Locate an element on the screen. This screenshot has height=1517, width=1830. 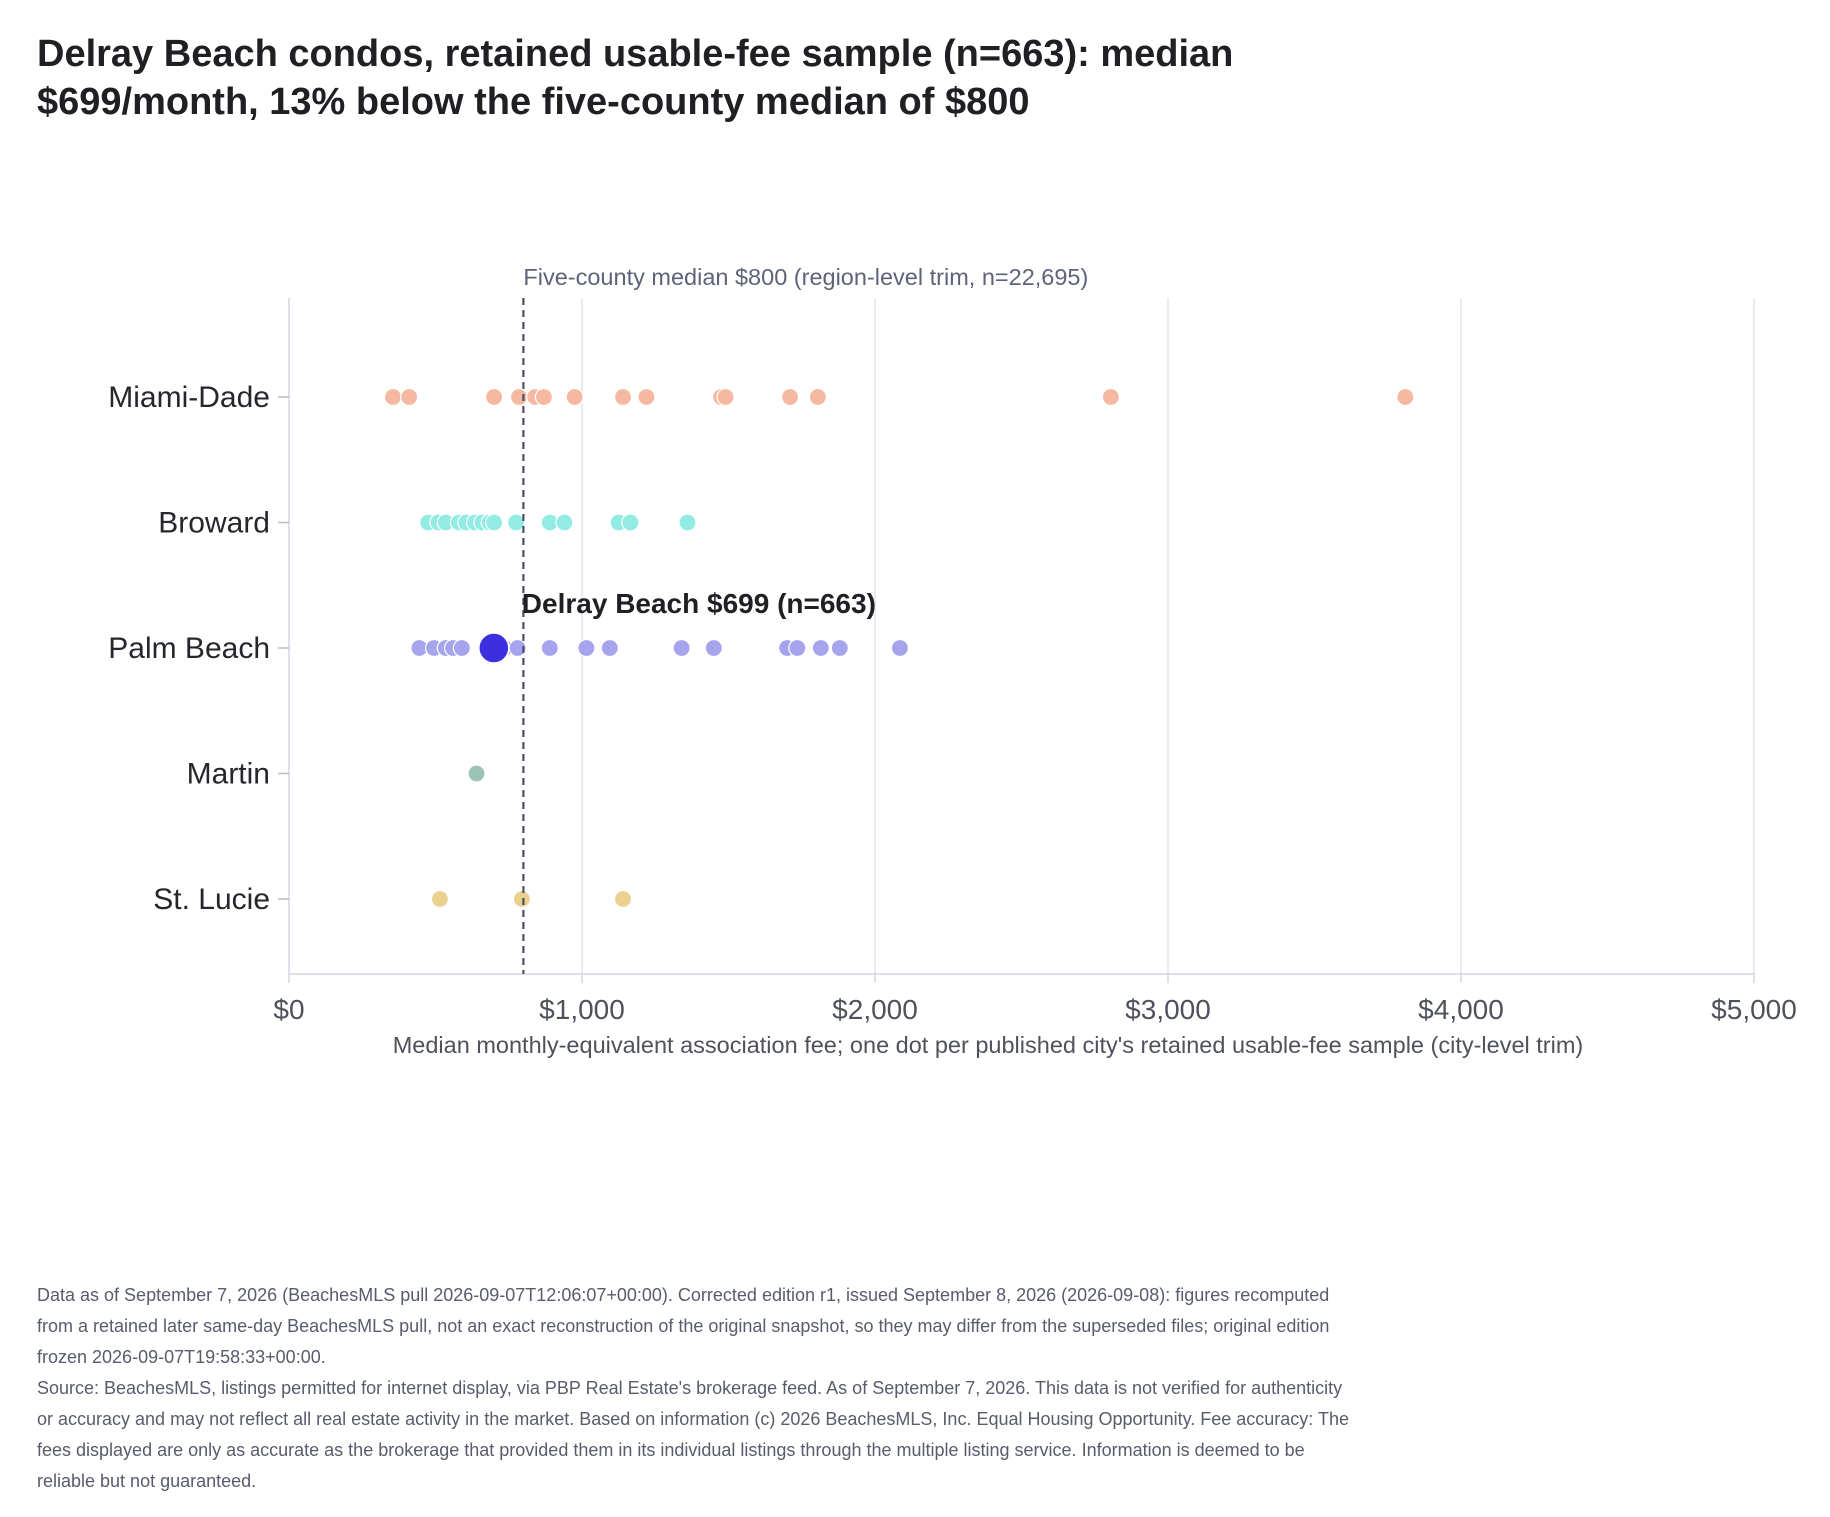
highlight-dot is located at coordinates (494, 648).